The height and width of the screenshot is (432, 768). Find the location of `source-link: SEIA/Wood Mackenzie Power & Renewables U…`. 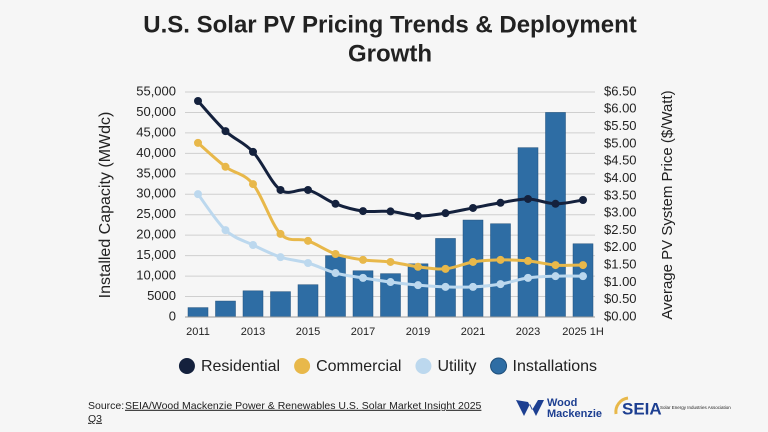

source-link: SEIA/Wood Mackenzie Power & Renewables U… is located at coordinates (303, 406).